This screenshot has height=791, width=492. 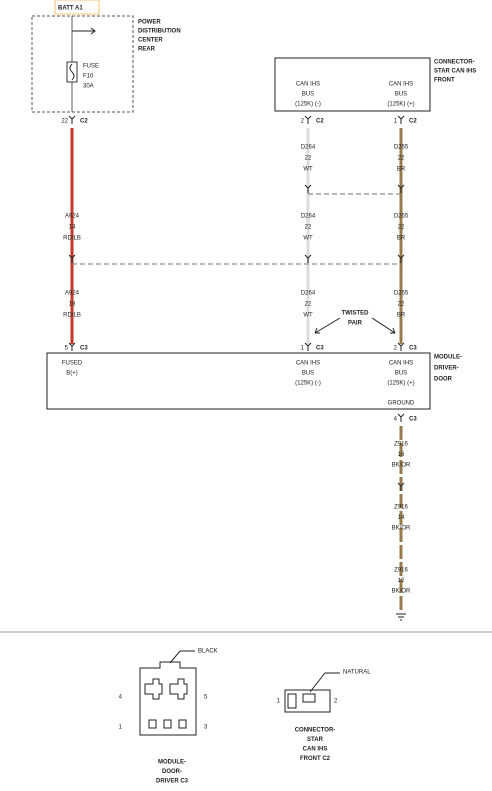 What do you see at coordinates (401, 455) in the screenshot?
I see `label: 16` at bounding box center [401, 455].